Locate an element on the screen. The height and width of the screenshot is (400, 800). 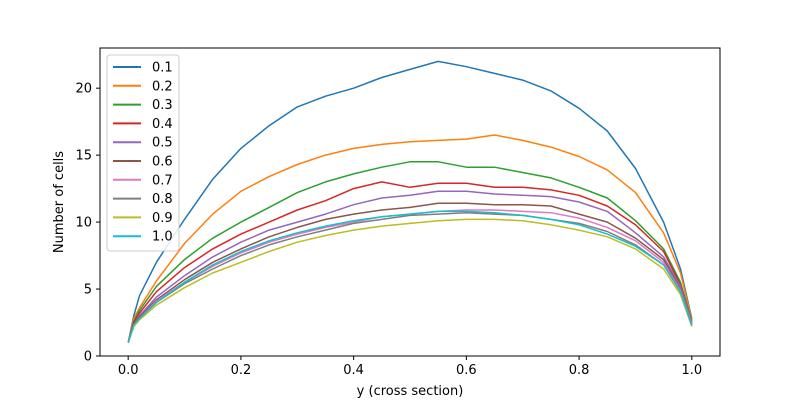
x-tick-label: 0.2 is located at coordinates (241, 370).